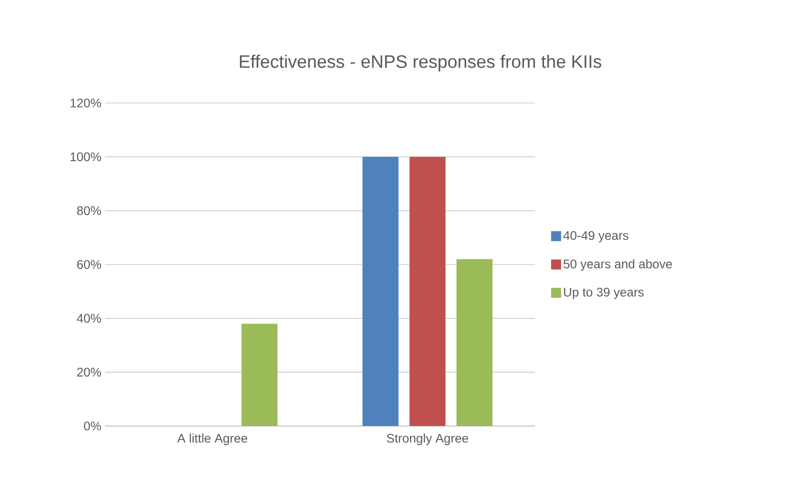 The image size is (793, 483). I want to click on legend-label: Up to 39 years, so click(604, 294).